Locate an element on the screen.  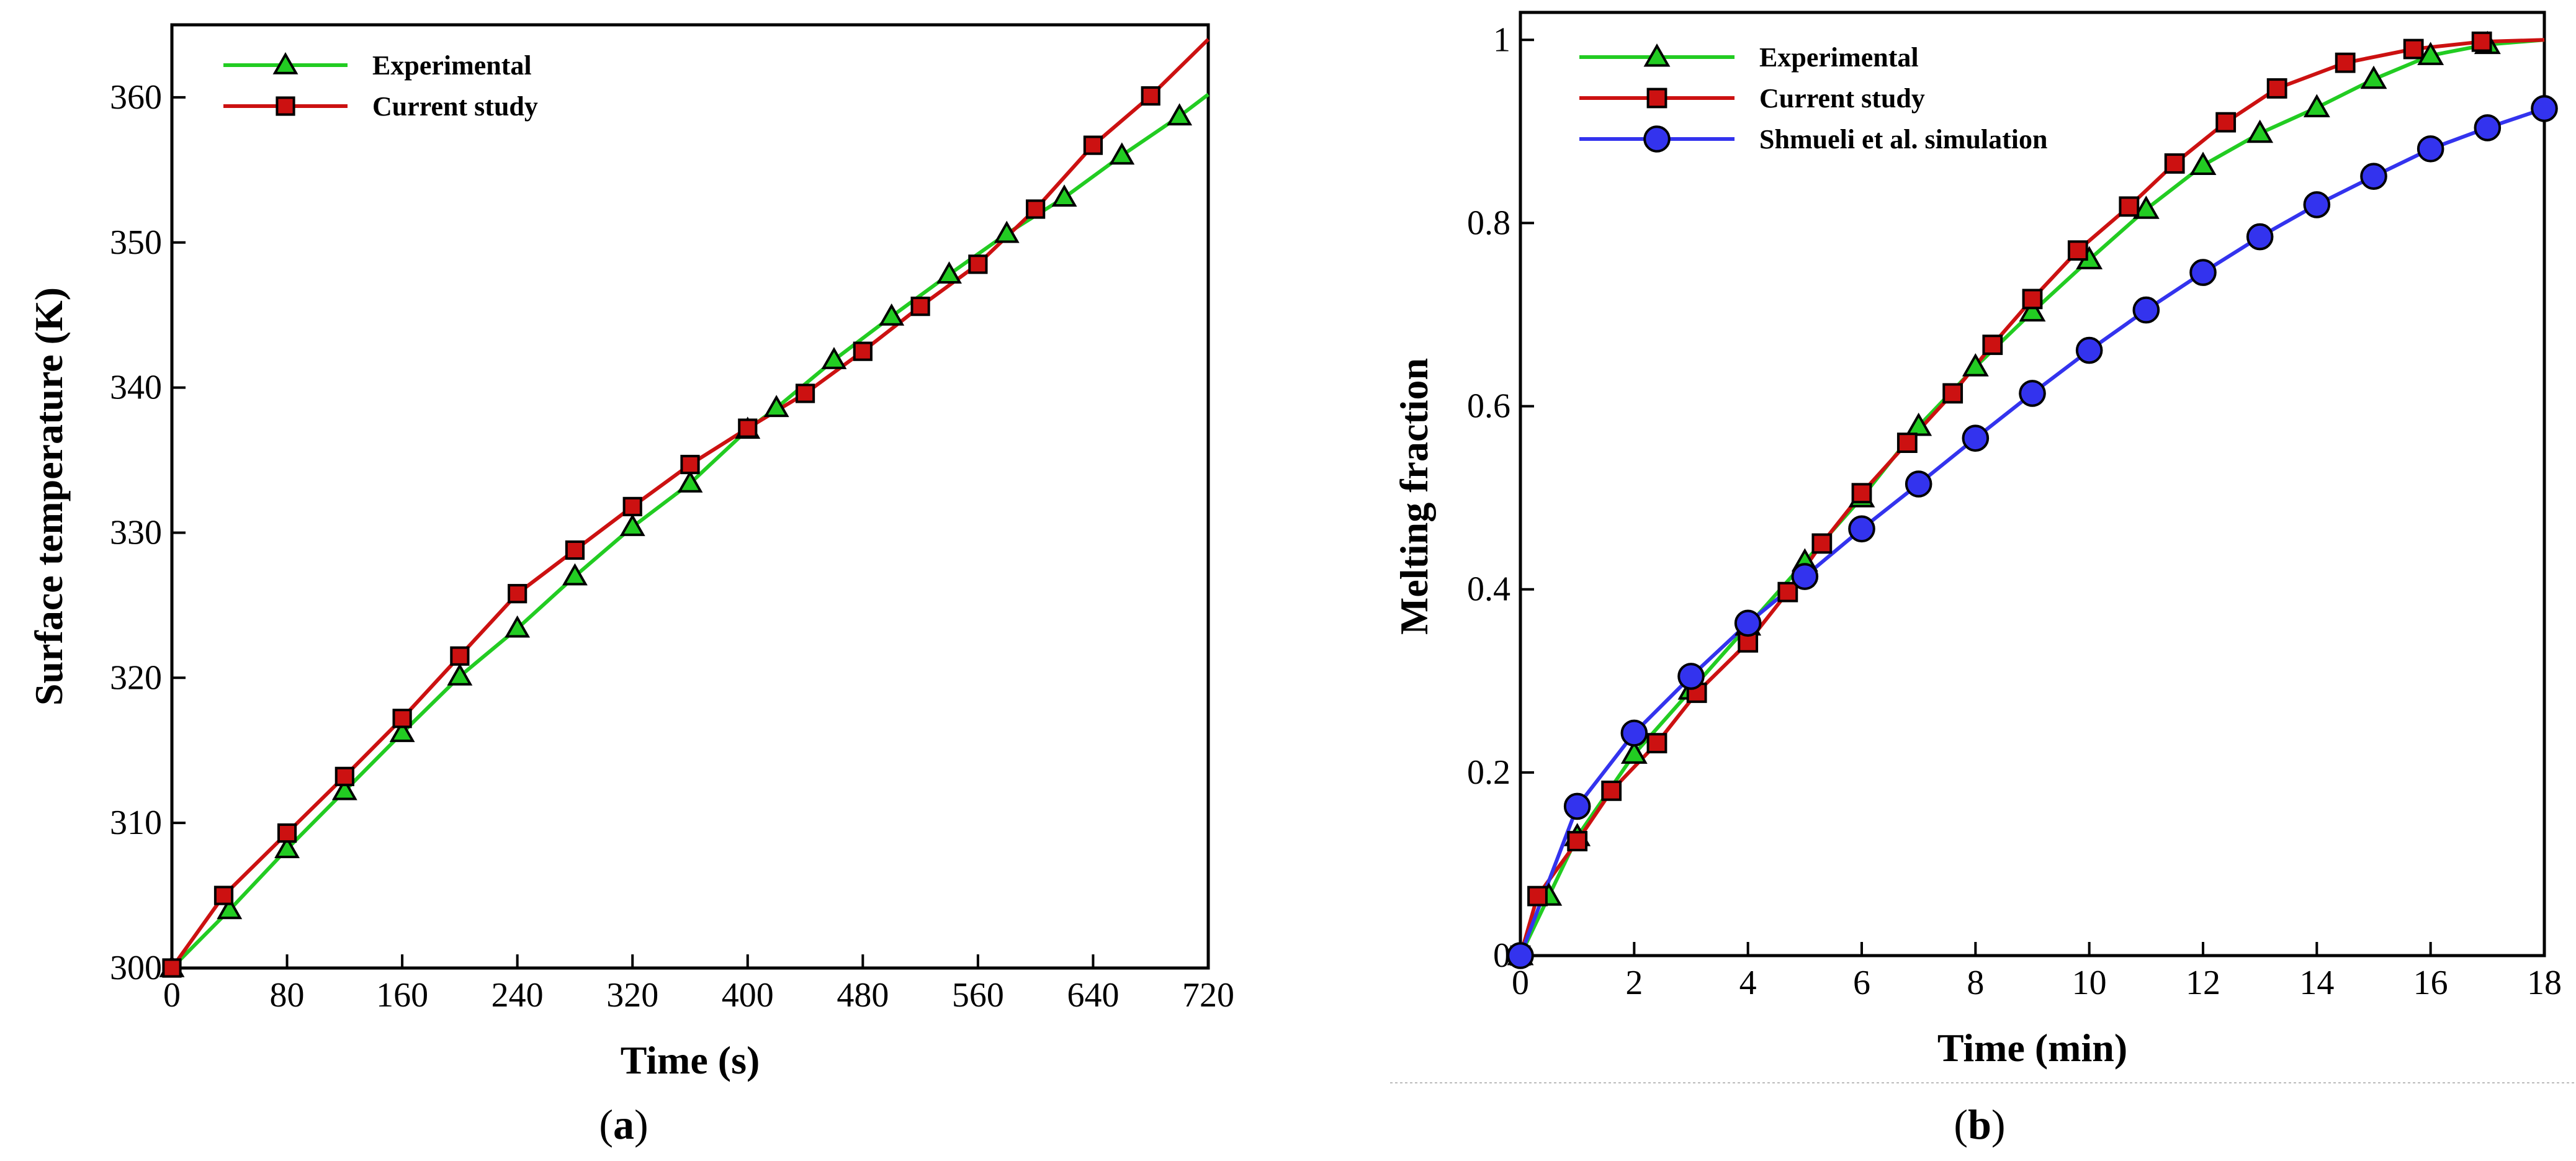
legend-label-b-0: Experimental is located at coordinates (1839, 57).